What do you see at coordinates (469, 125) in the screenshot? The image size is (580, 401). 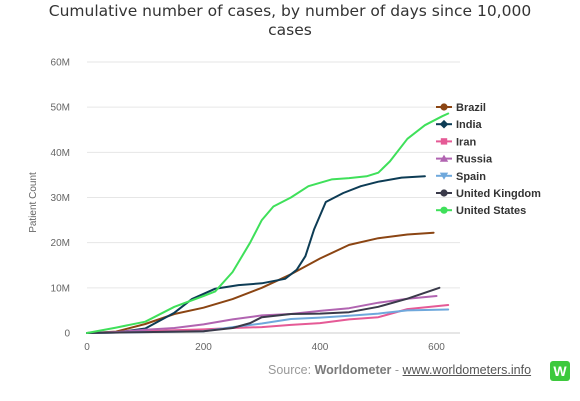 I see `legend-label-india: India` at bounding box center [469, 125].